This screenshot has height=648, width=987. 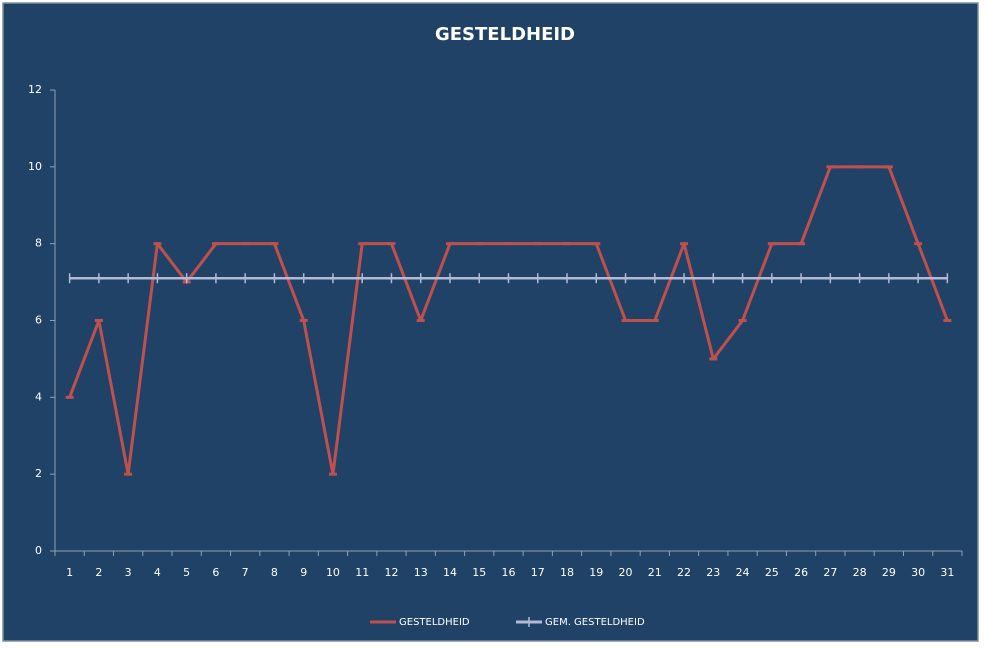 What do you see at coordinates (595, 622) in the screenshot?
I see `legend-label: GEM. GESTELDHEID` at bounding box center [595, 622].